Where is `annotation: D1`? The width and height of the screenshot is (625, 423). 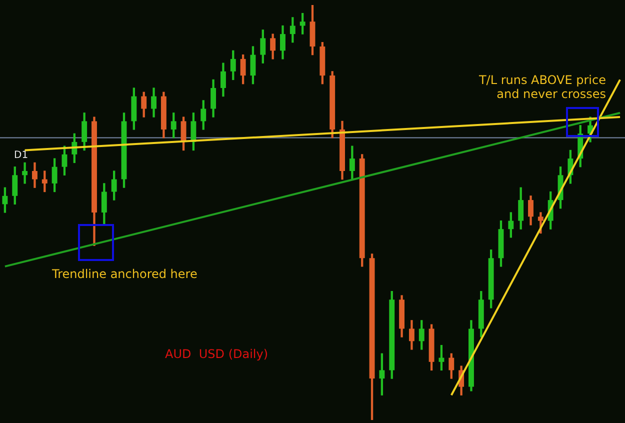 annotation: D1 is located at coordinates (21, 155).